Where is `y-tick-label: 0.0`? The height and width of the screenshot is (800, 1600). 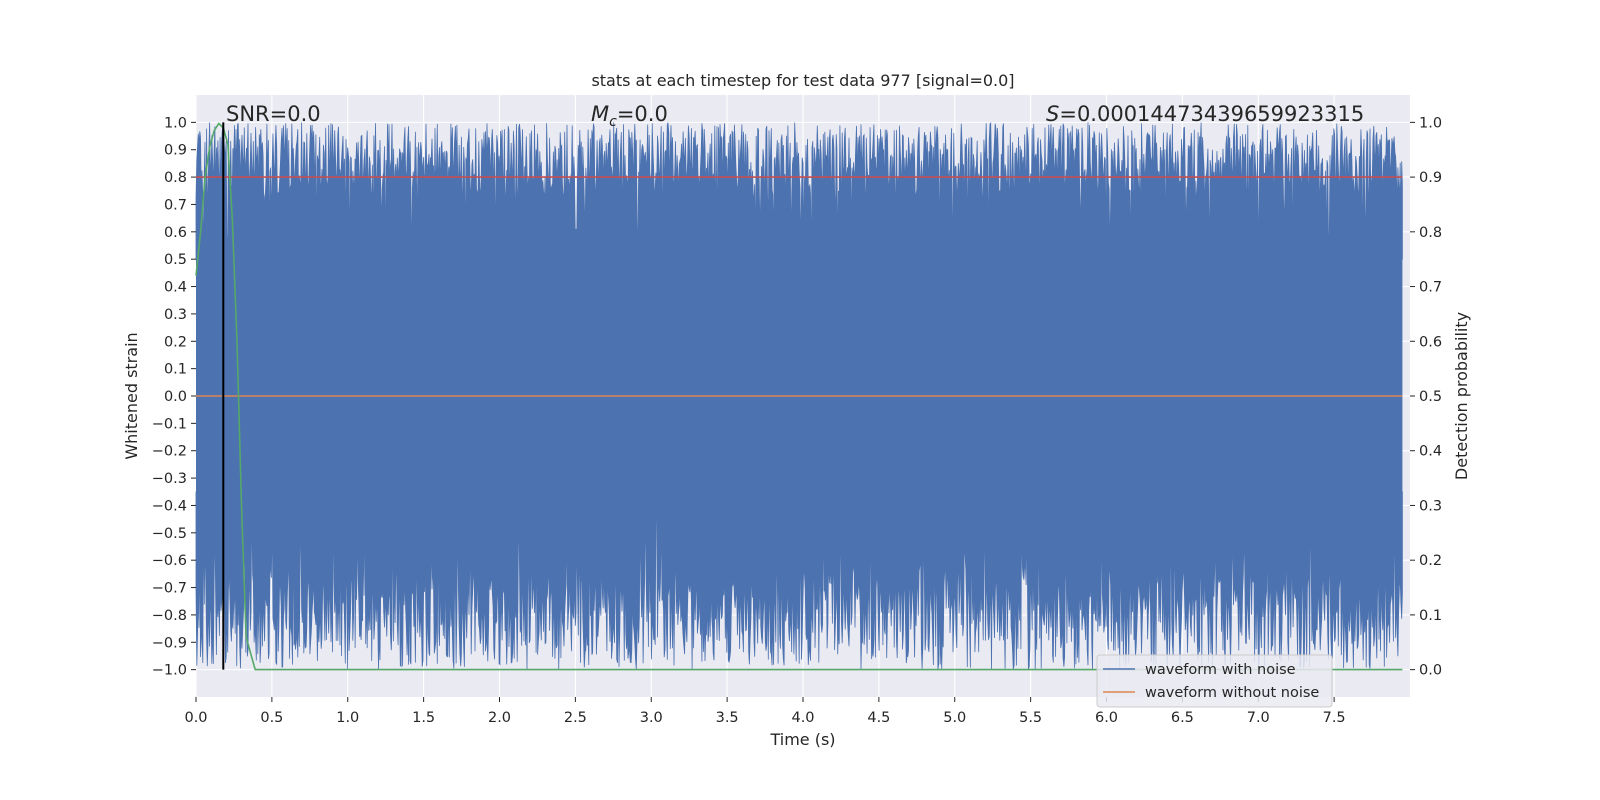 y-tick-label: 0.0 is located at coordinates (175, 397).